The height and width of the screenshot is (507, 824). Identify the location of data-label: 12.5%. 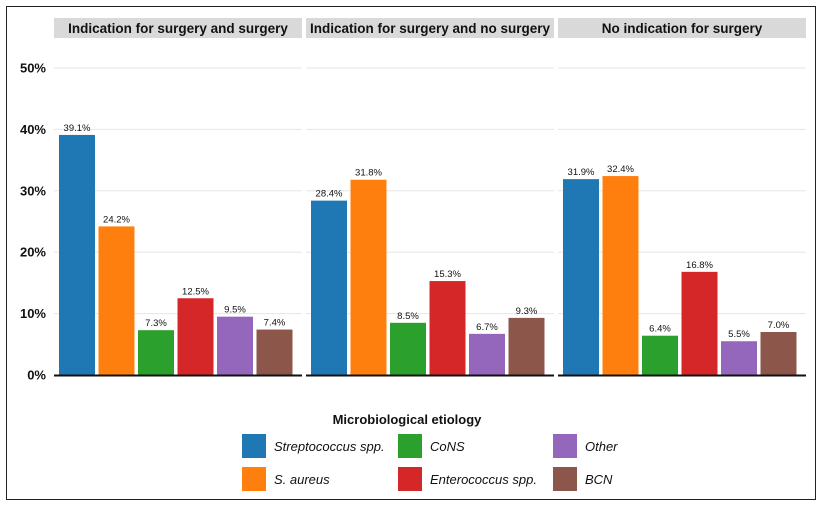
(195, 291).